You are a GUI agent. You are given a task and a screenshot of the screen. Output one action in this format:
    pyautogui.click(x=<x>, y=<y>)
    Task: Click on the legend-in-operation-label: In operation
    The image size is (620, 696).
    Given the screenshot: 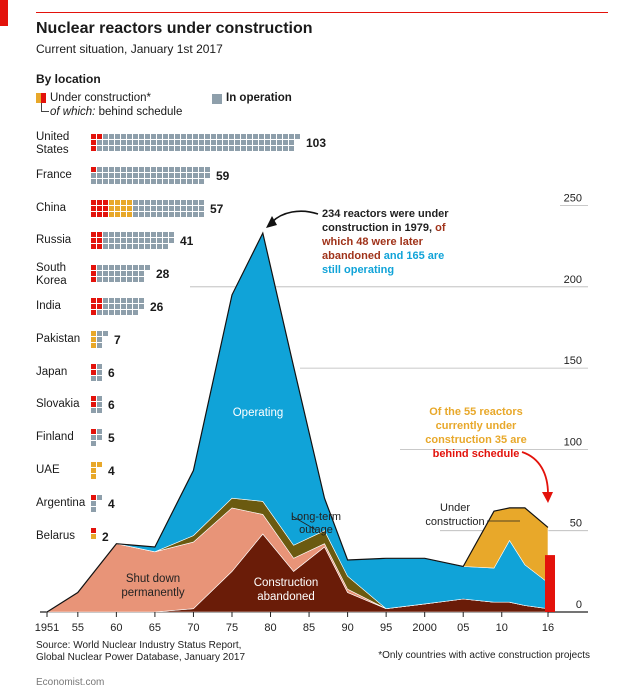 What is the action you would take?
    pyautogui.click(x=259, y=98)
    